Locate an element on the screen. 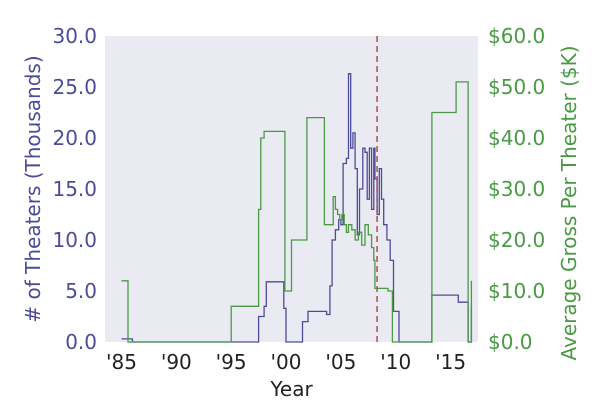 Image resolution: width=600 pixels, height=420 pixels. left-y-axis-label: # of Theaters (Thousands) is located at coordinates (33, 188).